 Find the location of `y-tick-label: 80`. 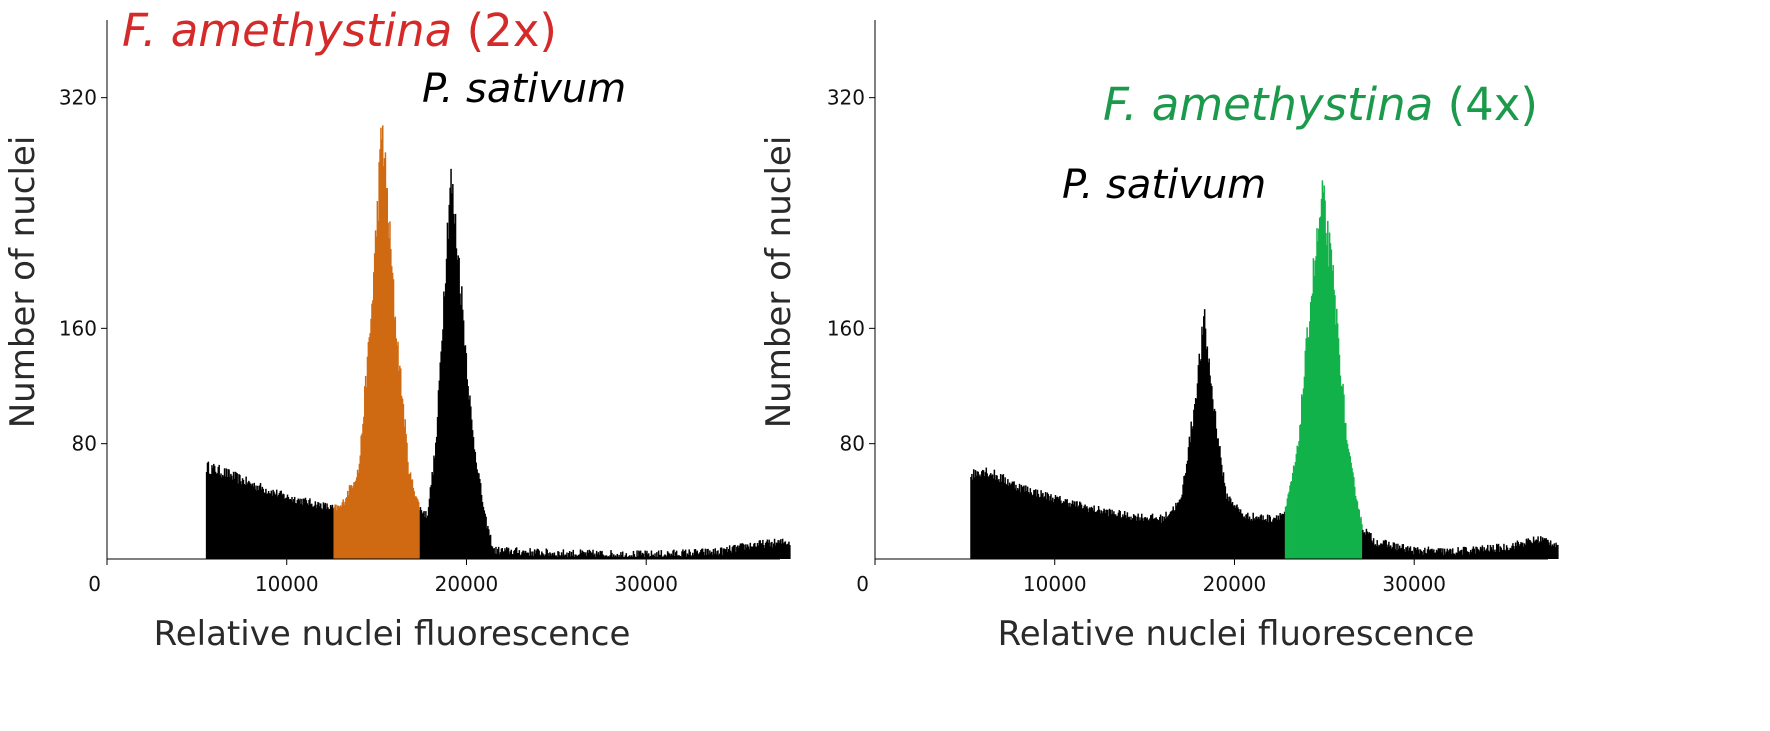

y-tick-label: 80 is located at coordinates (852, 444).